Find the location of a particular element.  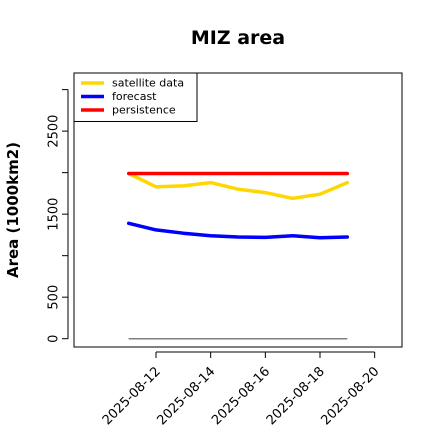

legend-label: satellite data is located at coordinates (148, 83).